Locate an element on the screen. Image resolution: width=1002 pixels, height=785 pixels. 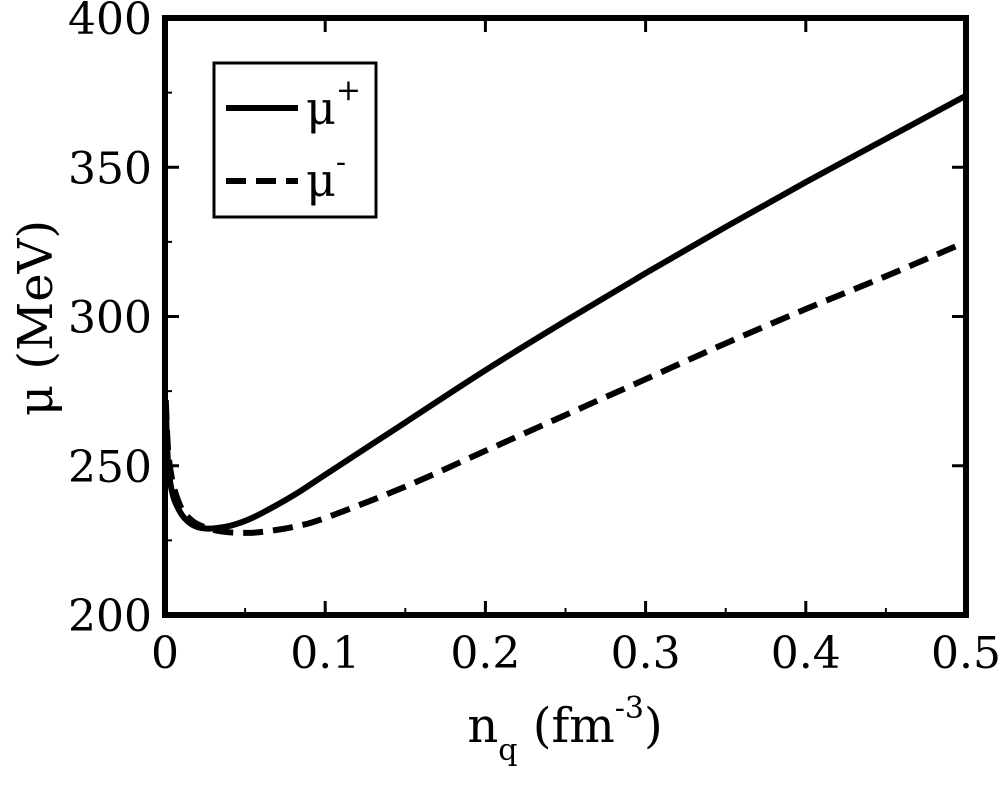
y-tick-label: 300 is located at coordinates (110, 318).